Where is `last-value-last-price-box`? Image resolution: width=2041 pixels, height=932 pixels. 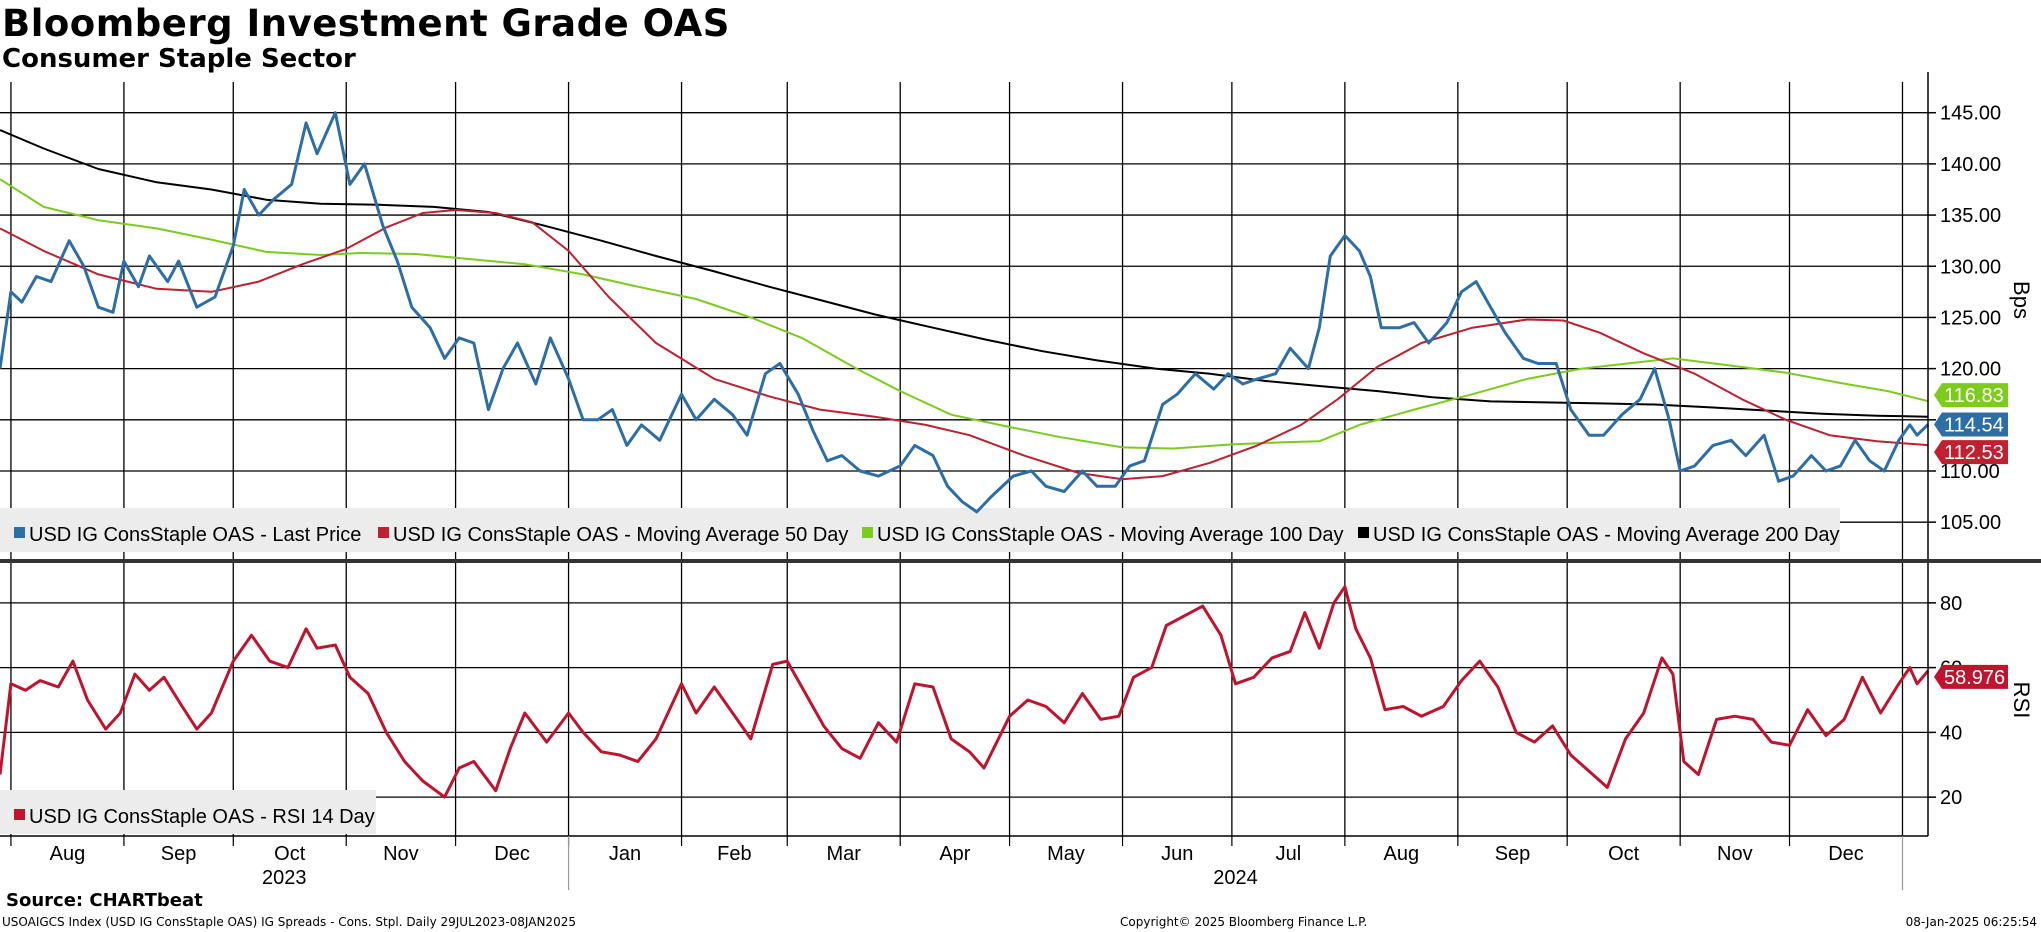 last-value-last-price-box is located at coordinates (1971, 424).